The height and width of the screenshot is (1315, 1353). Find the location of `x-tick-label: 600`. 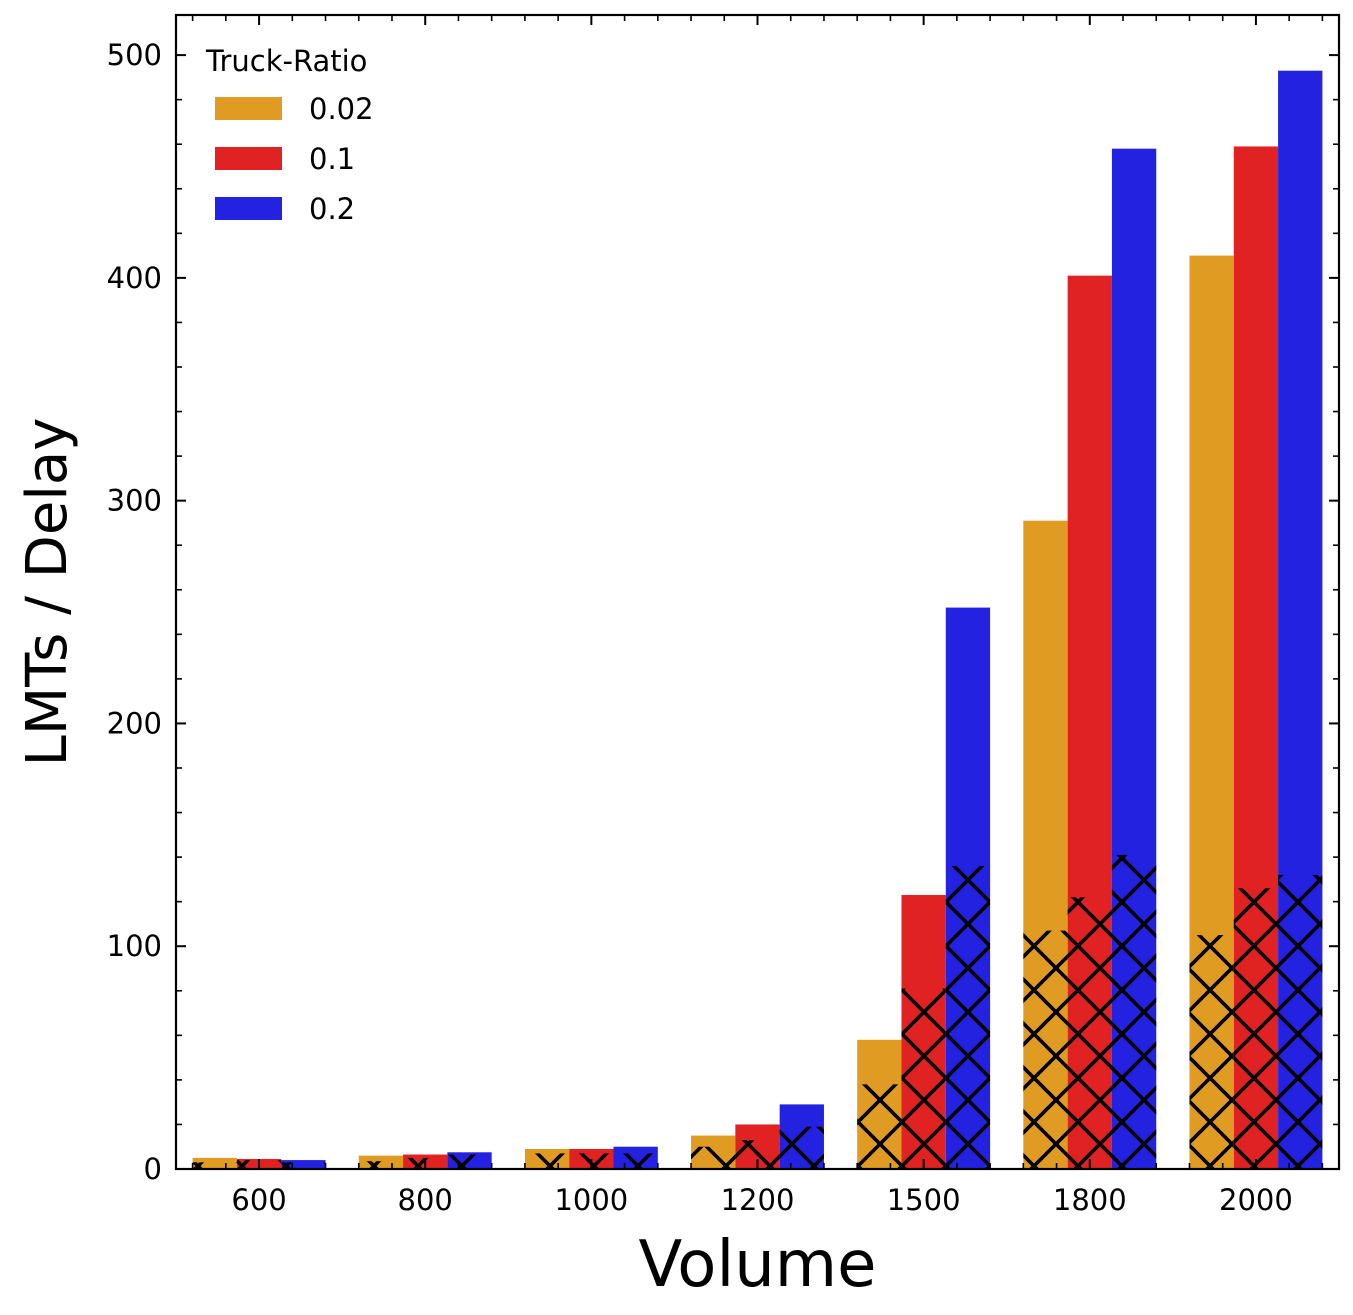

x-tick-label: 600 is located at coordinates (258, 1200).